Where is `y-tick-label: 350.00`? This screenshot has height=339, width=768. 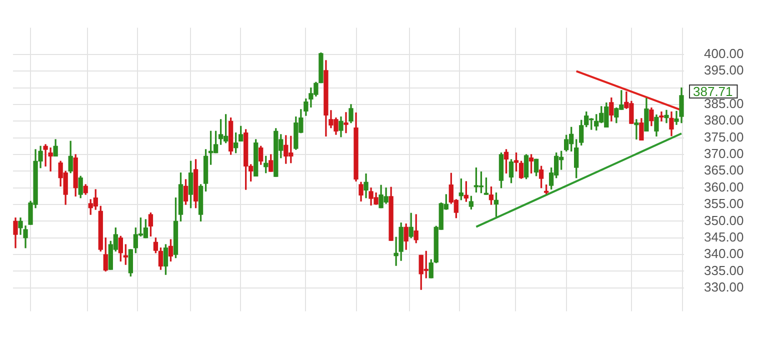 y-tick-label: 350.00 is located at coordinates (724, 220).